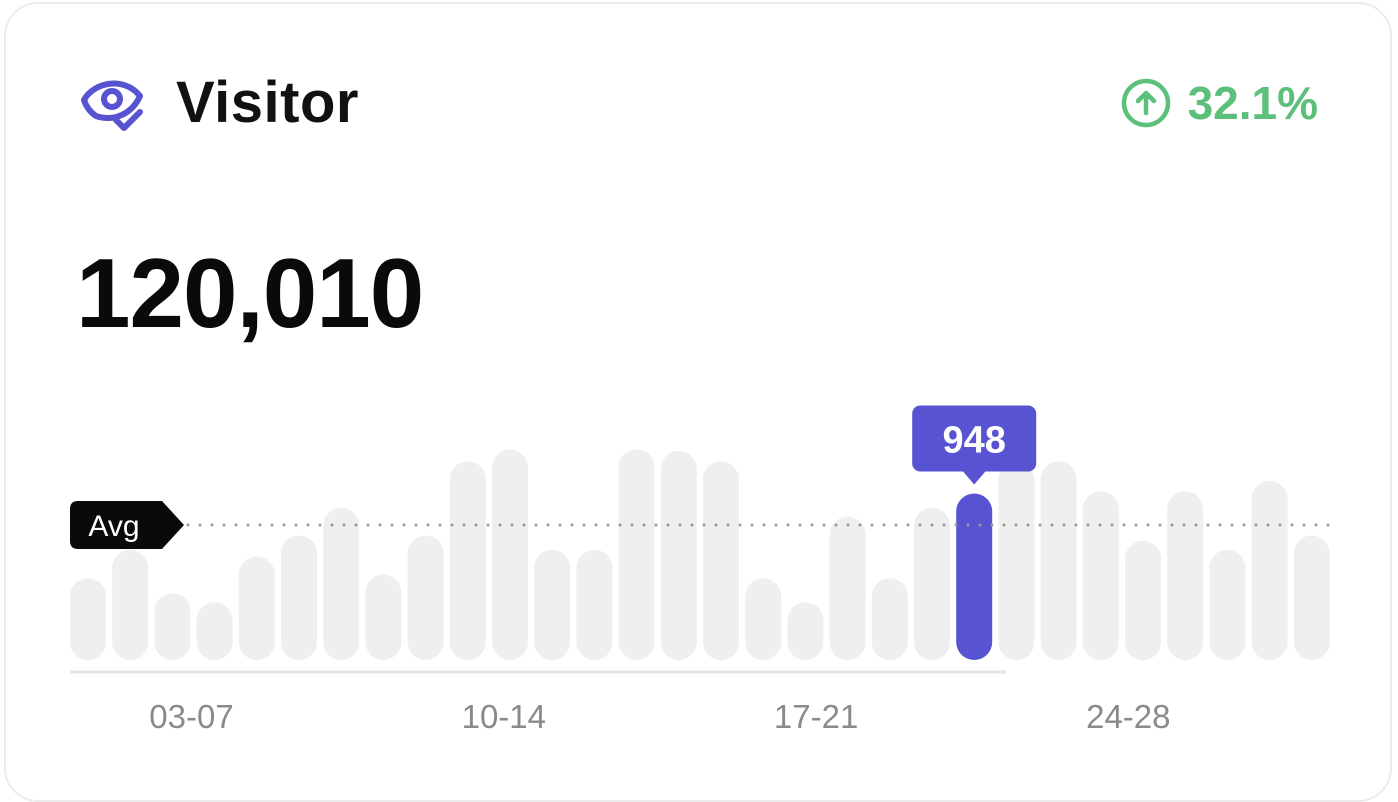 This screenshot has width=1398, height=802. Describe the element at coordinates (1128, 716) in the screenshot. I see `x-tick-label: 24-28` at that location.